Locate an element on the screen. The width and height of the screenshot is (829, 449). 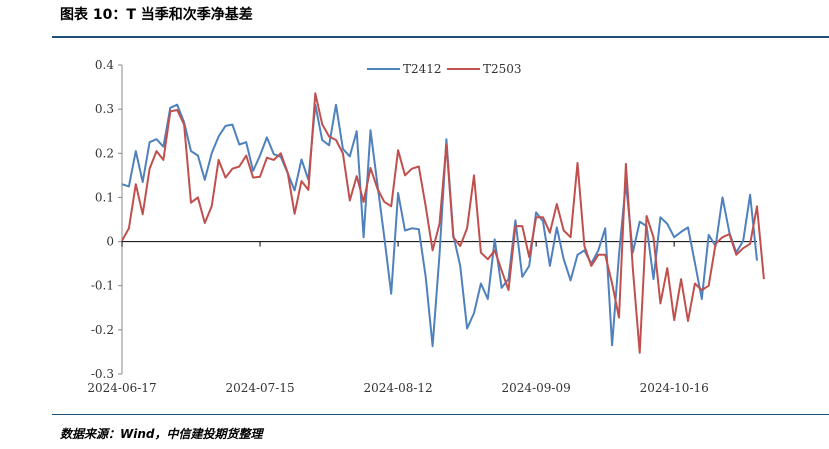
legend-label-t2503: T2503 is located at coordinates (502, 69).